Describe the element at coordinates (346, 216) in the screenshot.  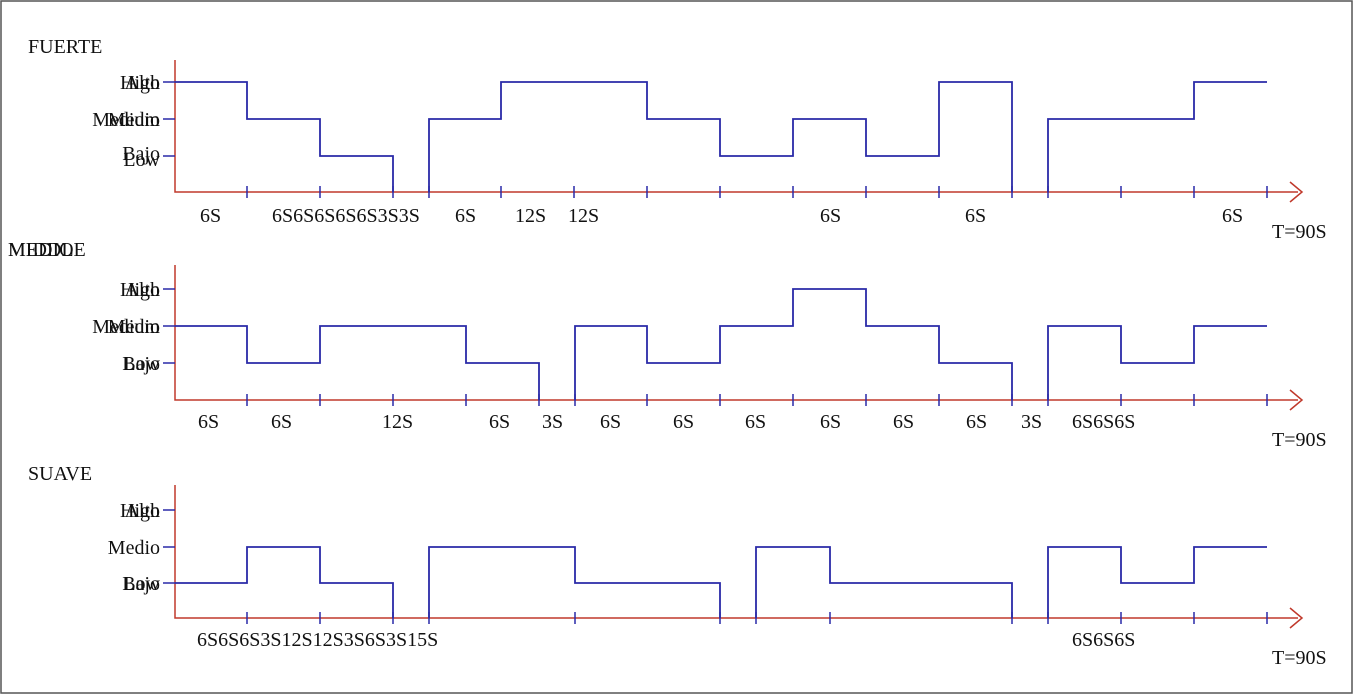
I see `duration: 6S6S6S6S6S3S3S` at that location.